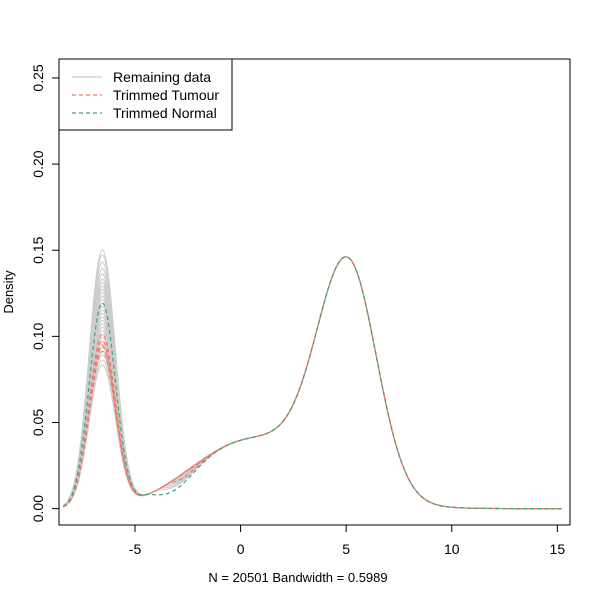  I want to click on x-tick-label: 10, so click(452, 549).